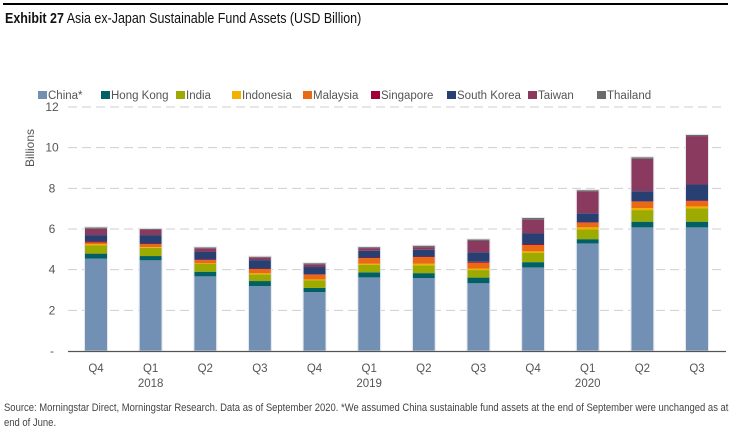 Image resolution: width=732 pixels, height=439 pixels. What do you see at coordinates (30, 148) in the screenshot?
I see `y-axis-label: Billions` at bounding box center [30, 148].